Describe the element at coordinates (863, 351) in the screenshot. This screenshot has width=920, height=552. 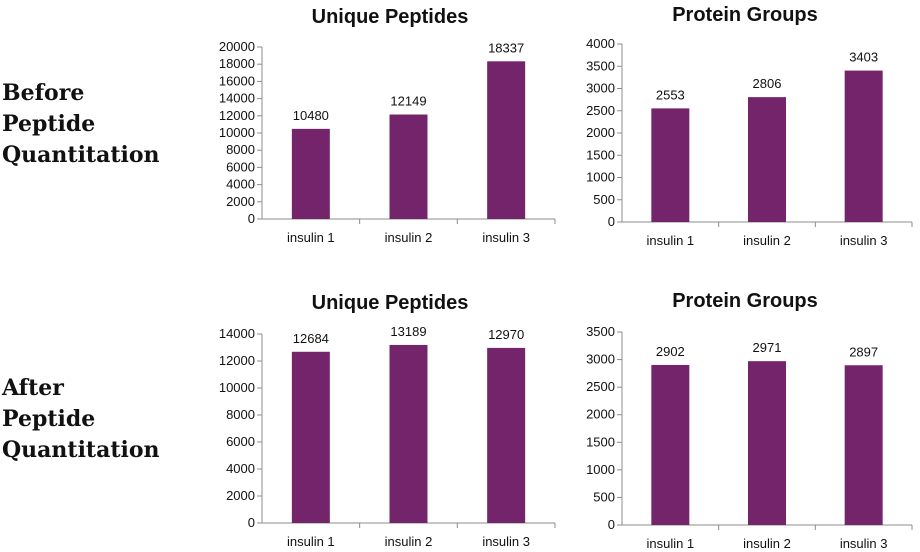
I see `data-label: 2897` at that location.